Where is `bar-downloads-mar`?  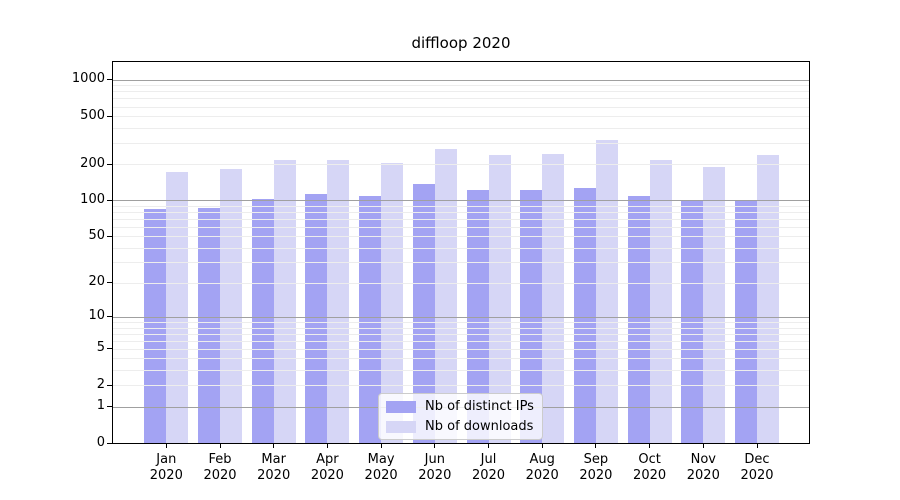
bar-downloads-mar is located at coordinates (284, 301).